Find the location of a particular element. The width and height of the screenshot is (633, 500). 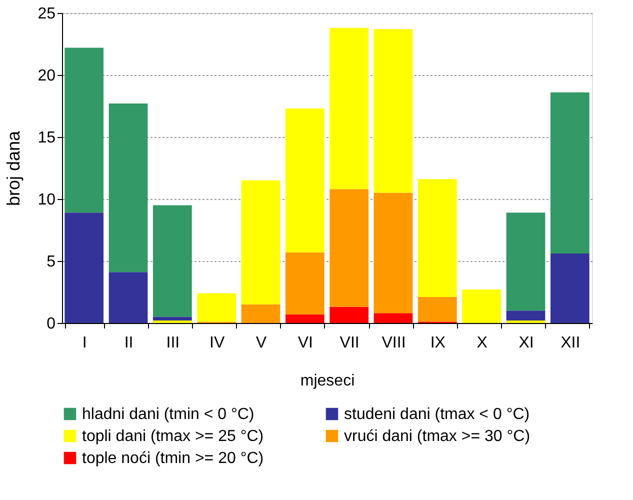

legend-label: vrući dani (tmax >= 30 °C) is located at coordinates (437, 436).